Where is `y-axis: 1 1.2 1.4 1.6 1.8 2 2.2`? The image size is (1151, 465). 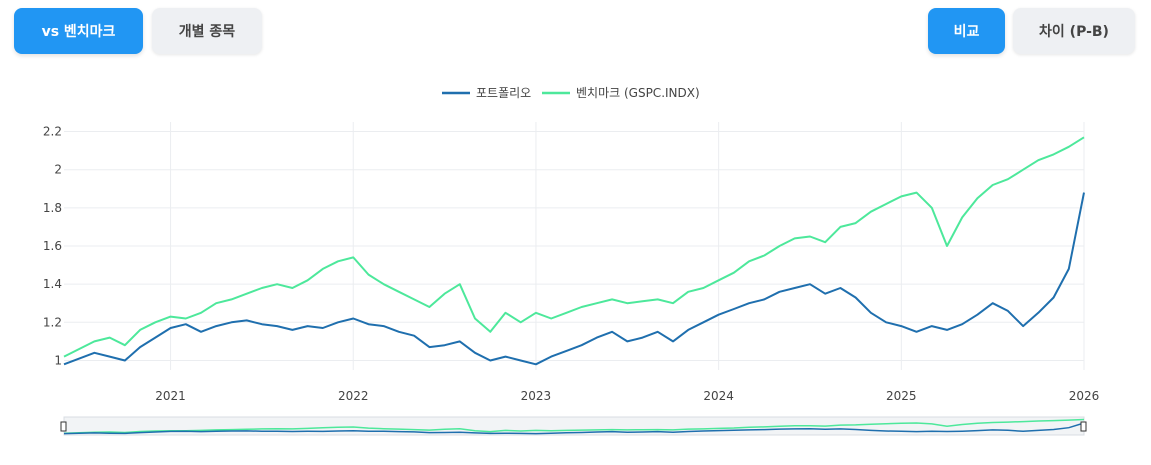
y-axis: 1 1.2 1.4 1.6 1.8 2 2.2 is located at coordinates (52, 246).